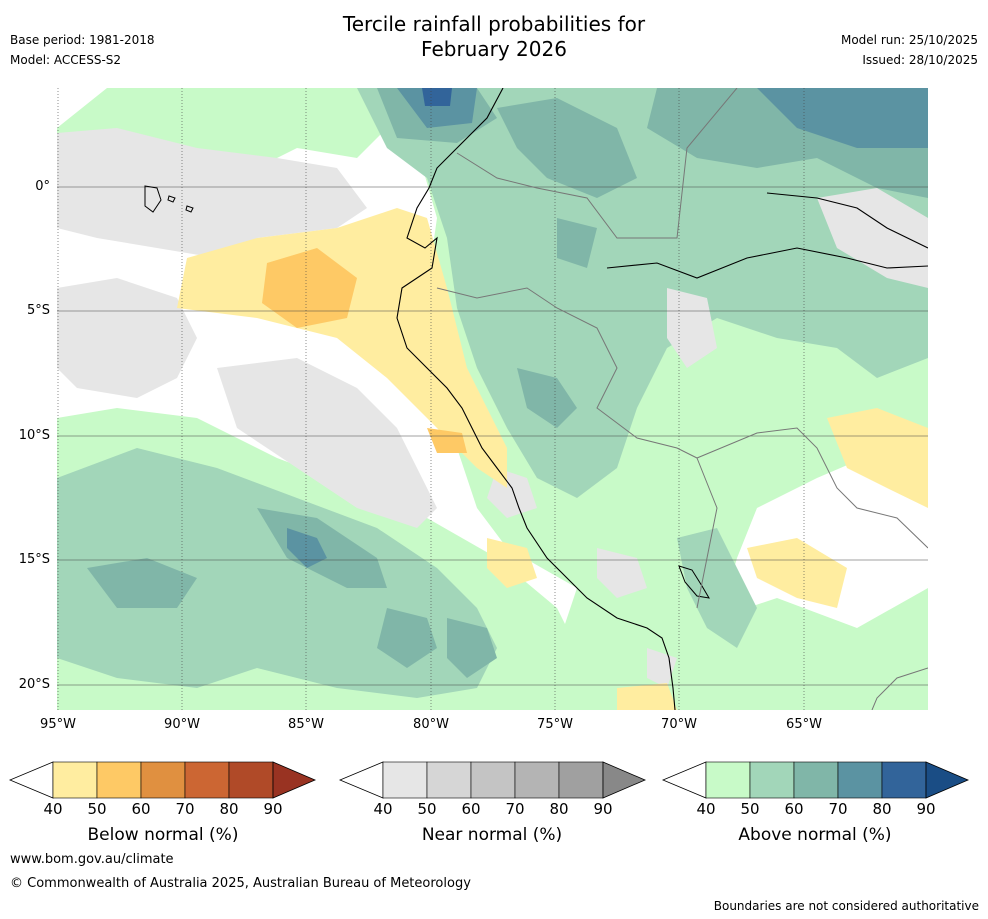 Image resolution: width=988 pixels, height=919 pixels. Describe the element at coordinates (494, 24) in the screenshot. I see `title-line-1: Tercile rainfall probabilities for` at that location.